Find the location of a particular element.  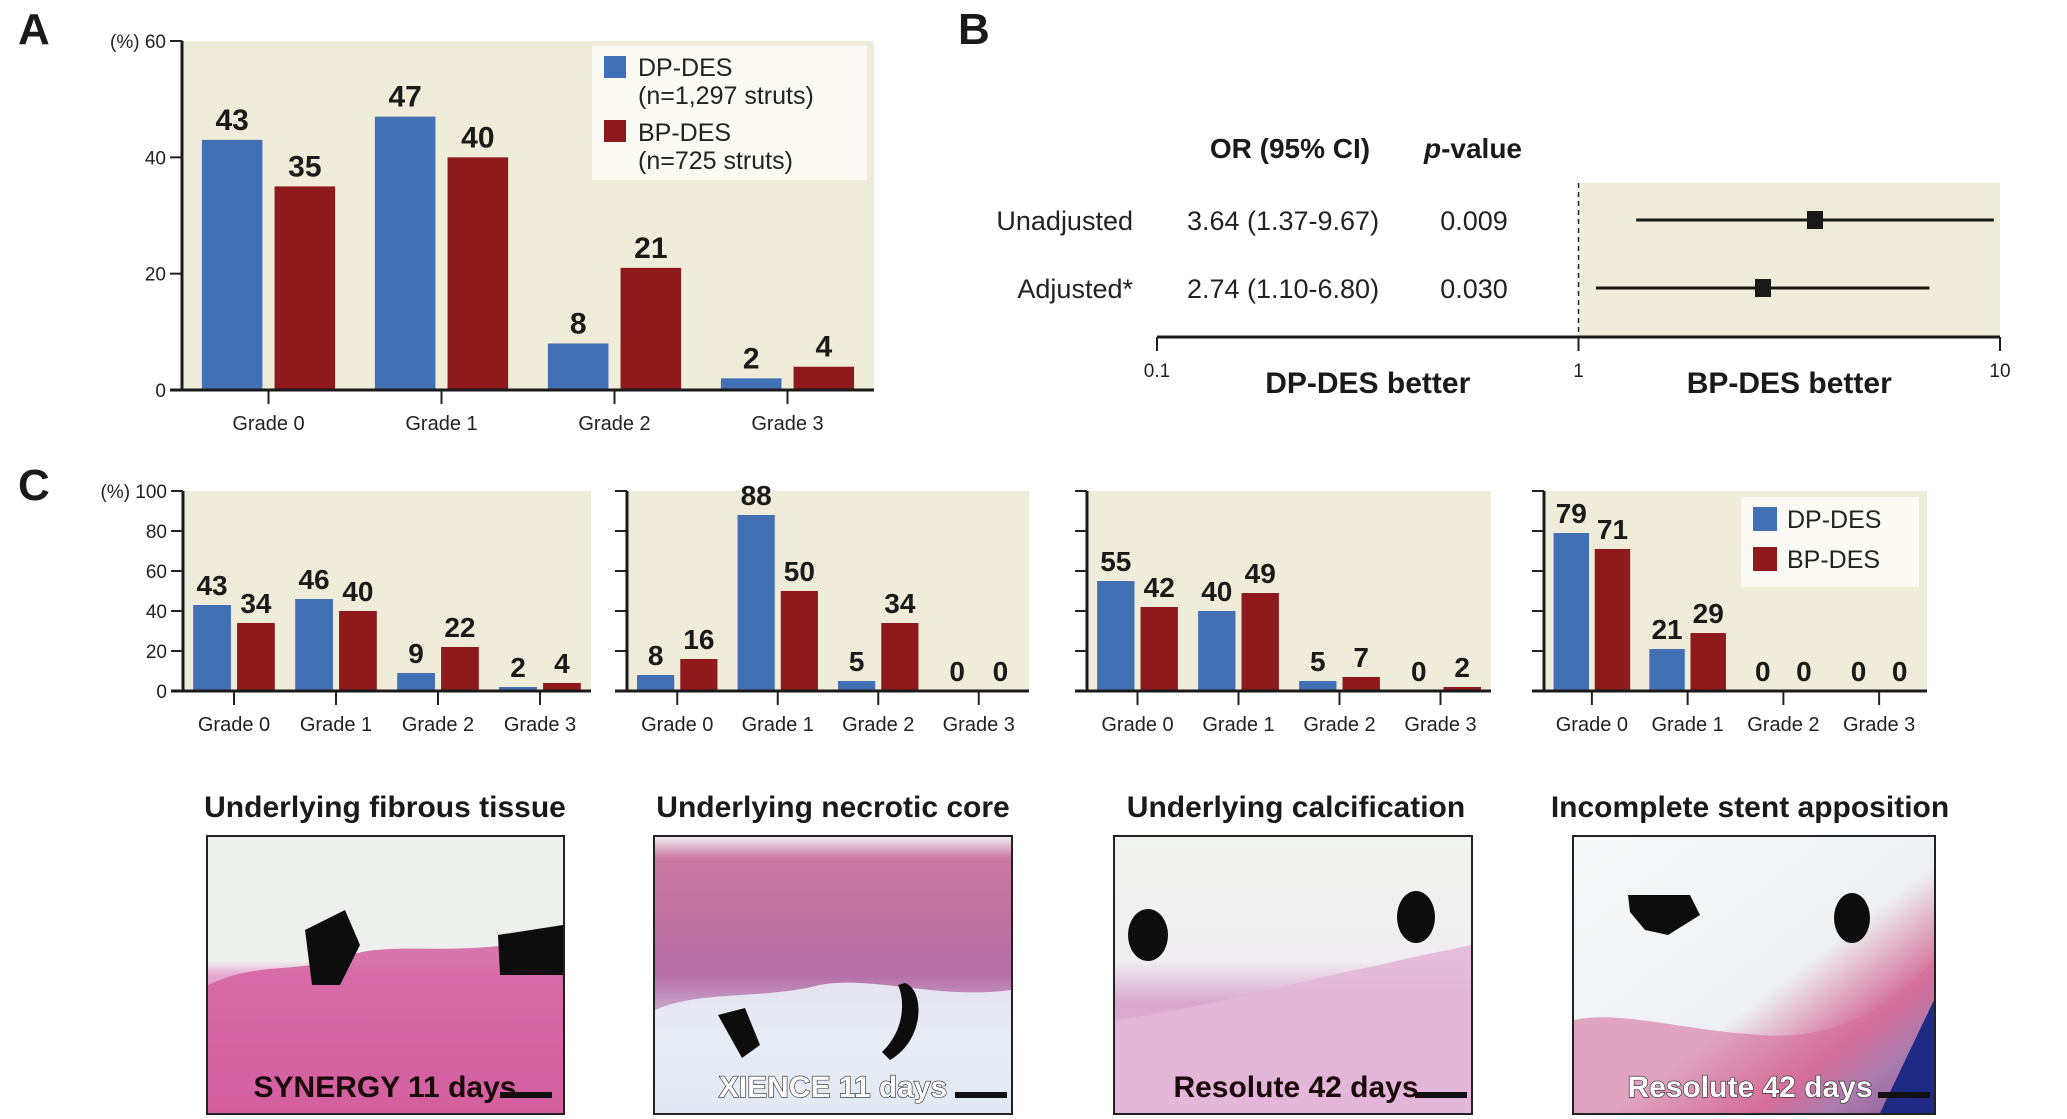

image-title-necrotic: Underlying necrotic core is located at coordinates (832, 807).